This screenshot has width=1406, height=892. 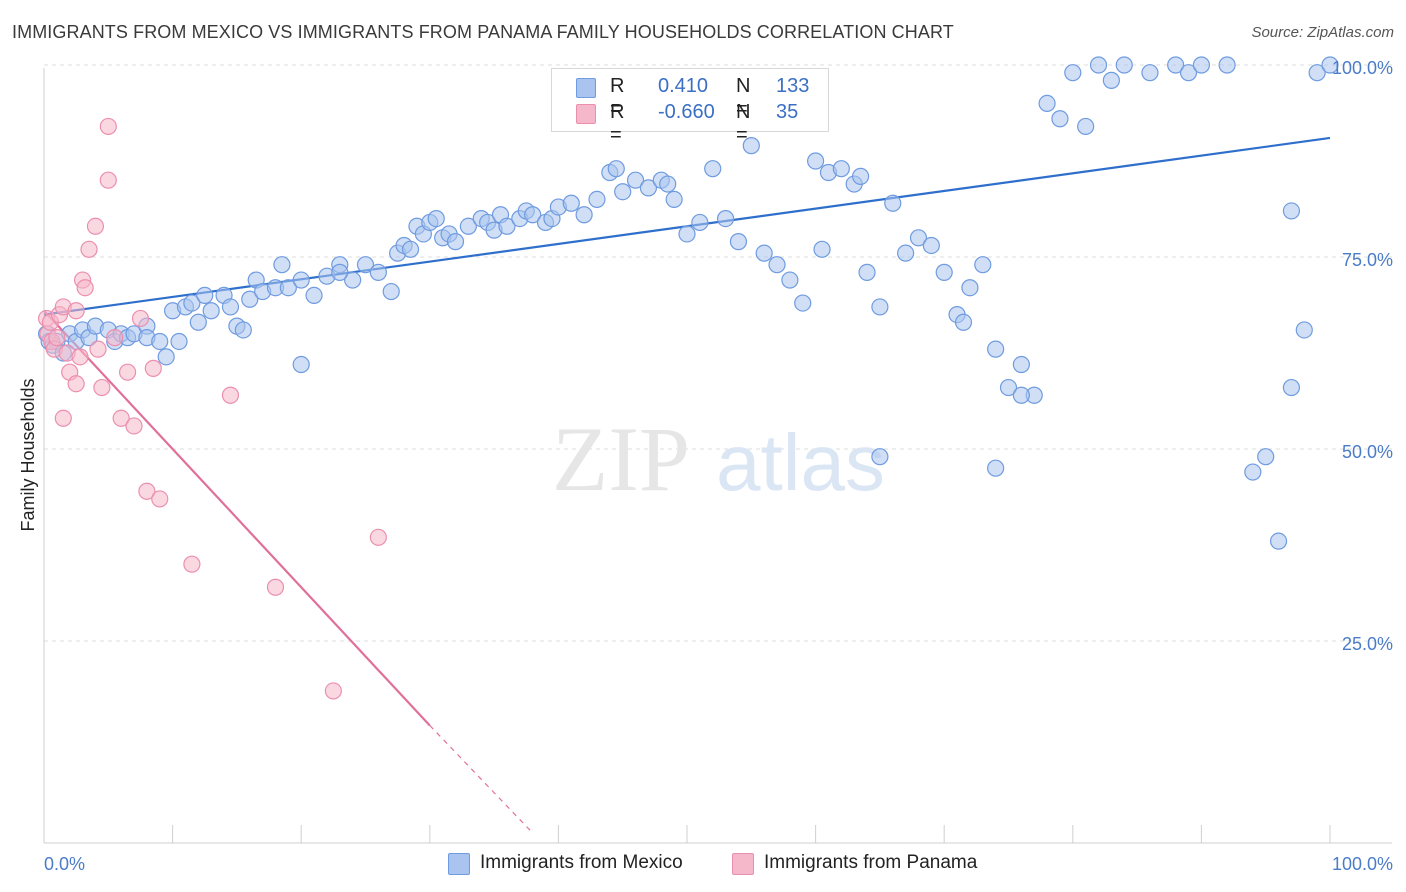 I want to click on bottom-legend-label-panama: Immigrants from Panama, so click(x=871, y=862).